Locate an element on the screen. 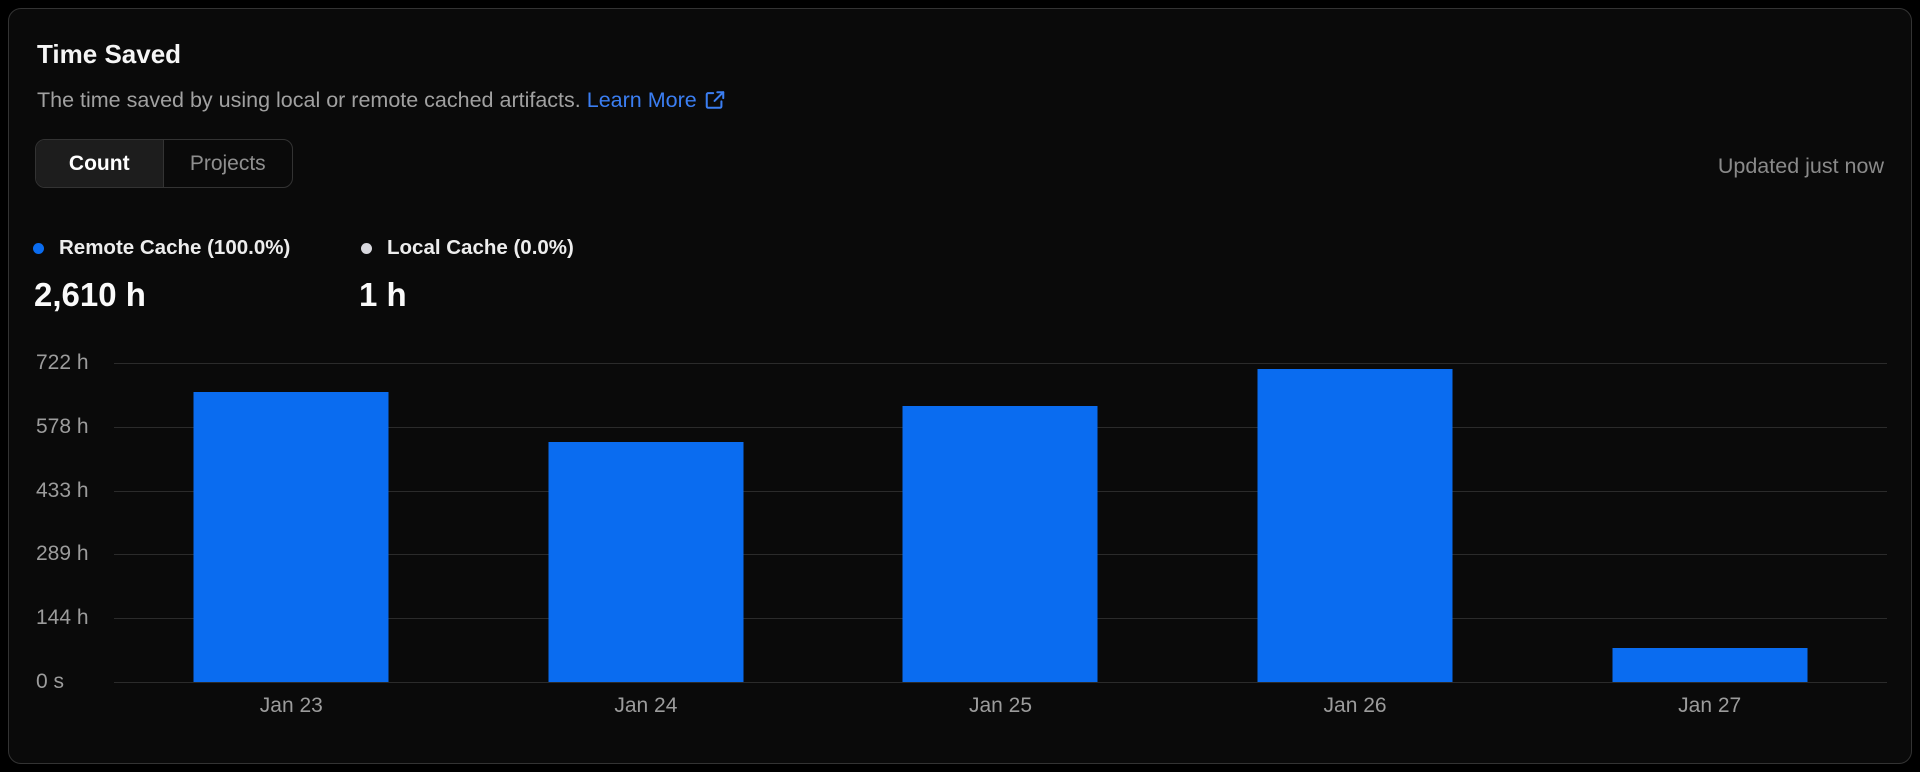 This screenshot has height=772, width=1920. band-jan-26: Jan 26 is located at coordinates (1355, 540).